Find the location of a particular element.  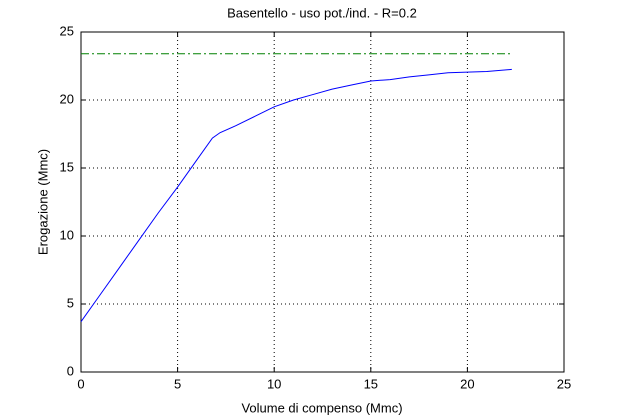

y-tick-label: 25 is located at coordinates (67, 30).